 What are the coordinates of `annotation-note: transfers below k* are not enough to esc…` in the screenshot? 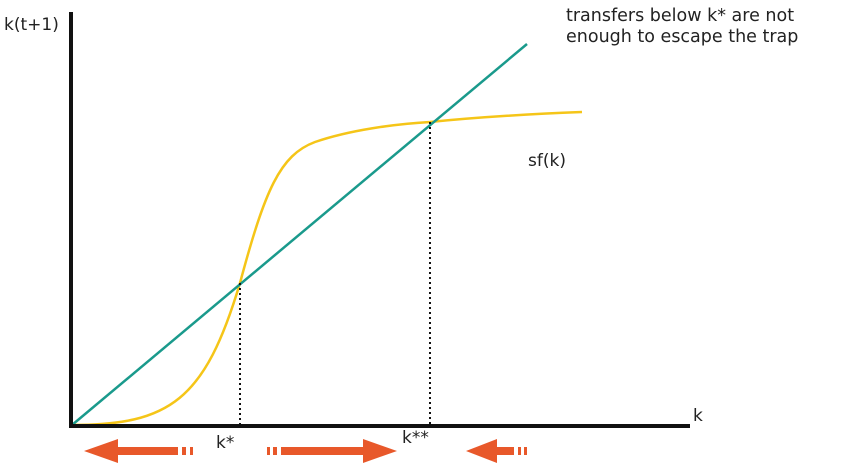 It's located at (703, 27).